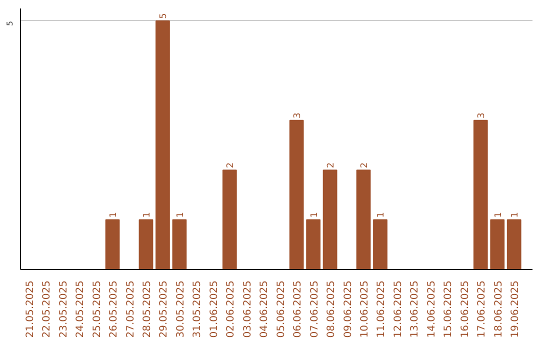  What do you see at coordinates (382, 309) in the screenshot?
I see `x-tick-label: 11.06.2025` at bounding box center [382, 309].